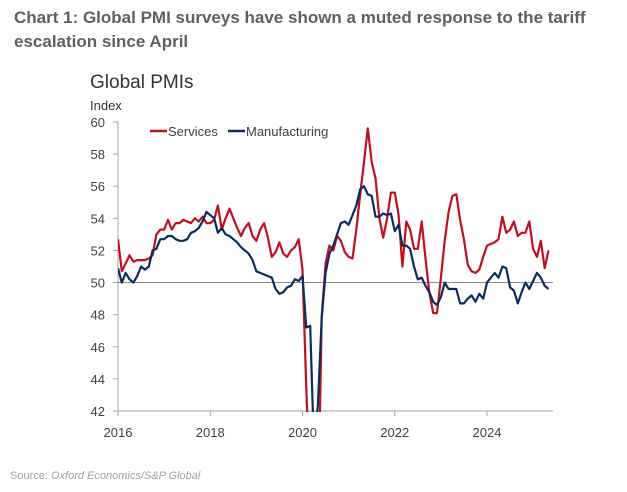 The width and height of the screenshot is (627, 492). What do you see at coordinates (287, 131) in the screenshot?
I see `legend-label-manufacturing: Manufacturing` at bounding box center [287, 131].